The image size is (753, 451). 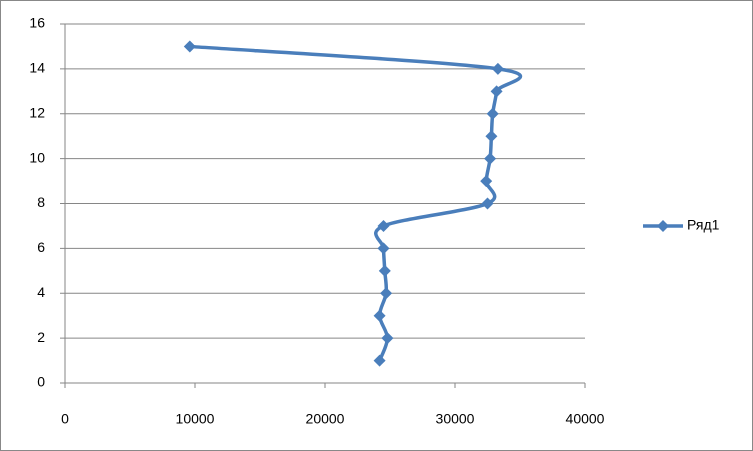 I want to click on x-tick-label: 40000, so click(x=585, y=419).